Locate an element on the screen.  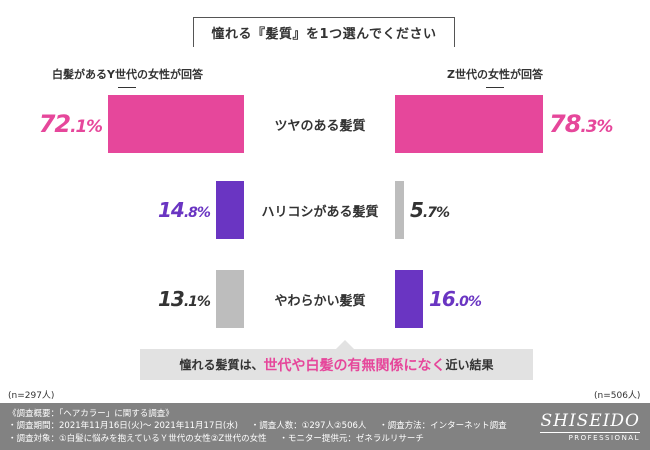
conclusion-highlight: 世代や白髪の有無関係になく is located at coordinates (354, 365).